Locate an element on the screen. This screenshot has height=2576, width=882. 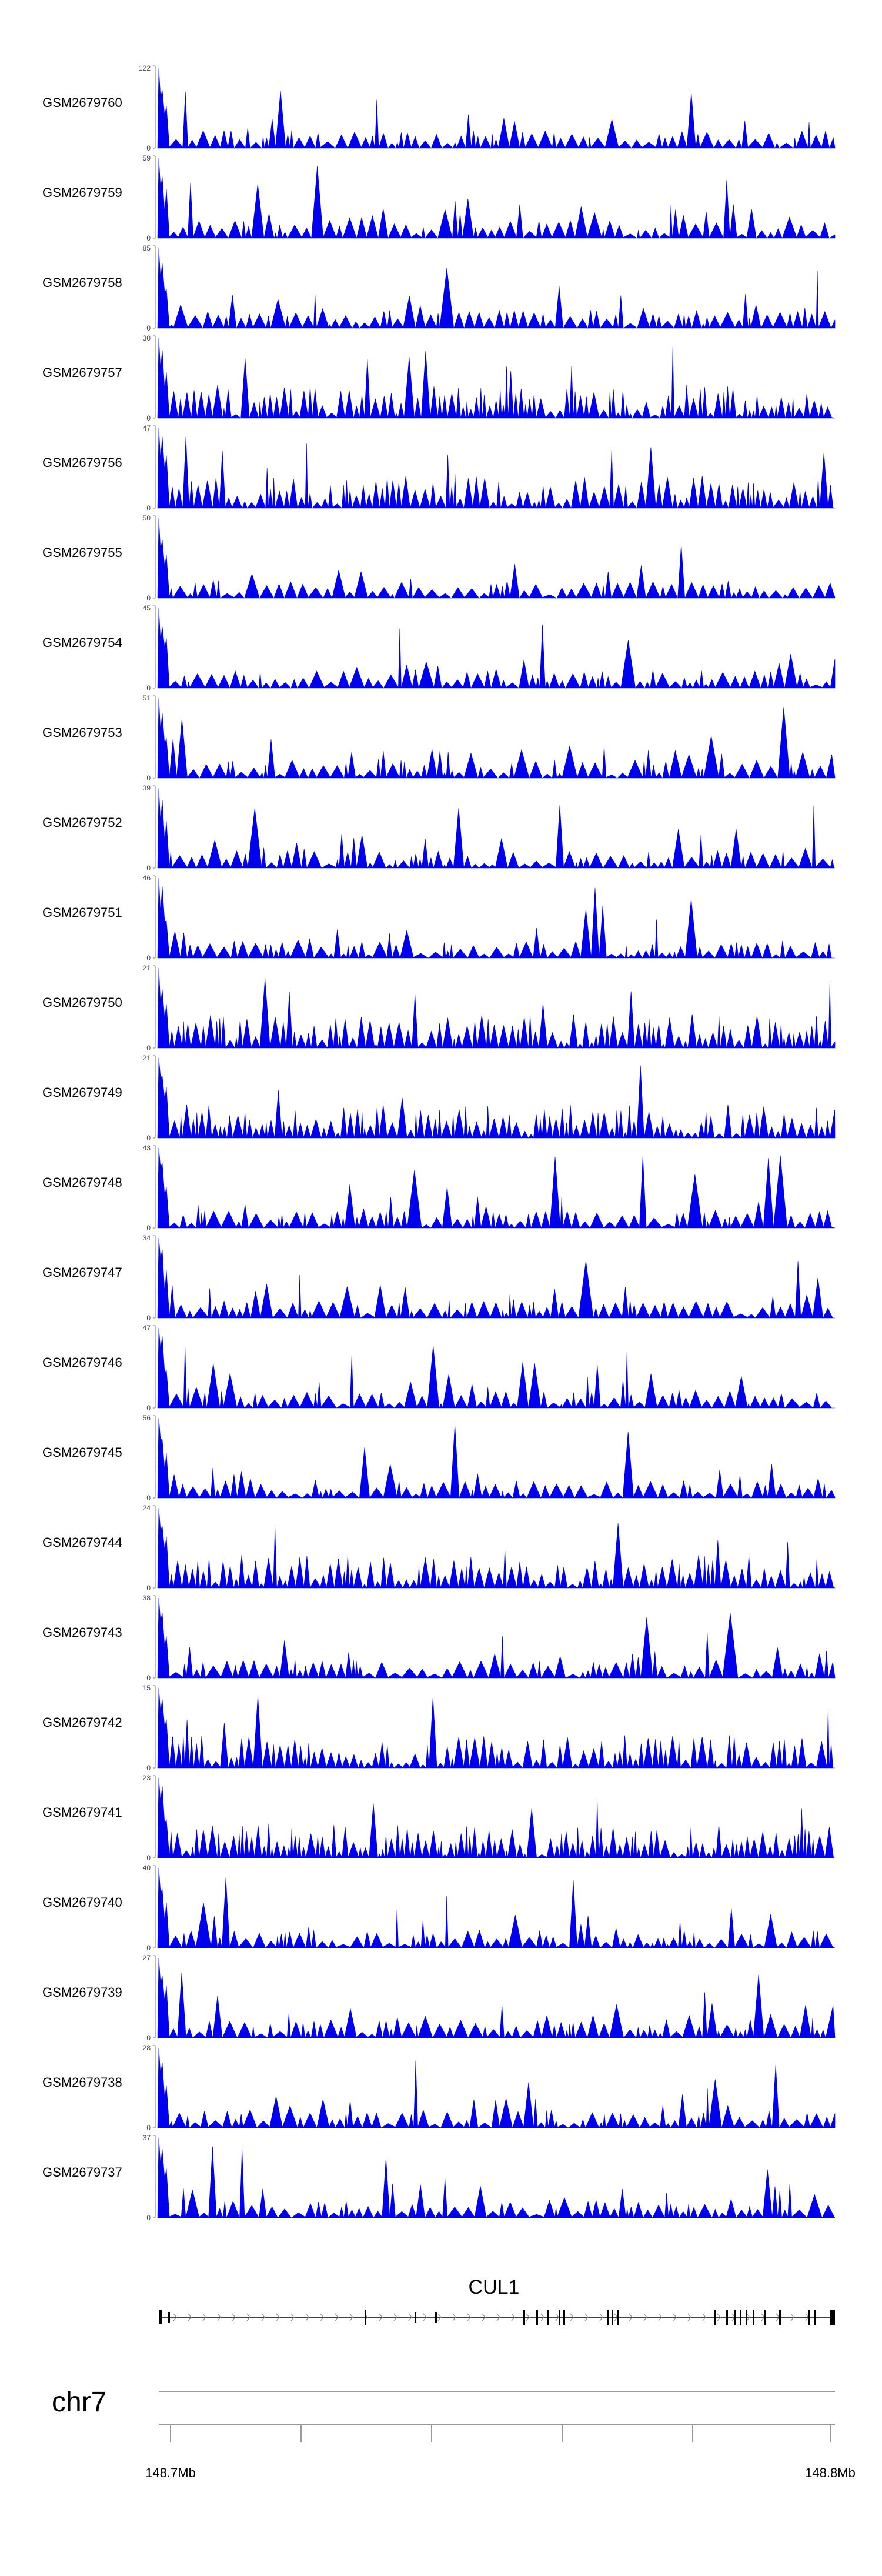
track-label: GSM2679746 is located at coordinates (82, 1362).